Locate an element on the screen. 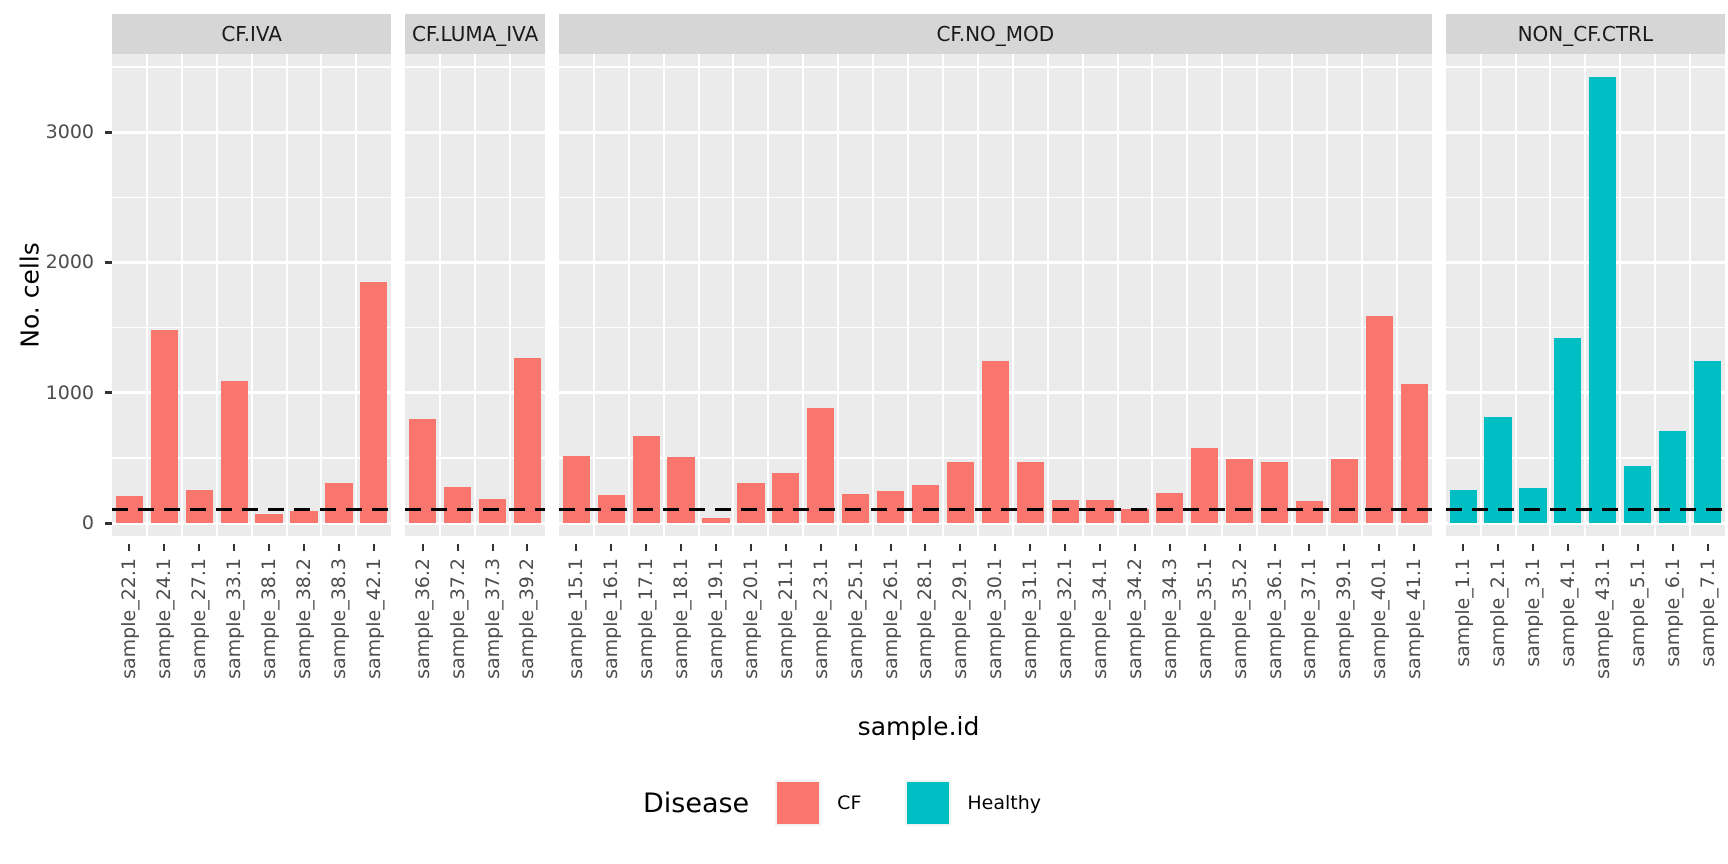 This screenshot has height=864, width=1728. x-tick-label: sample_34.3 is located at coordinates (1169, 618).